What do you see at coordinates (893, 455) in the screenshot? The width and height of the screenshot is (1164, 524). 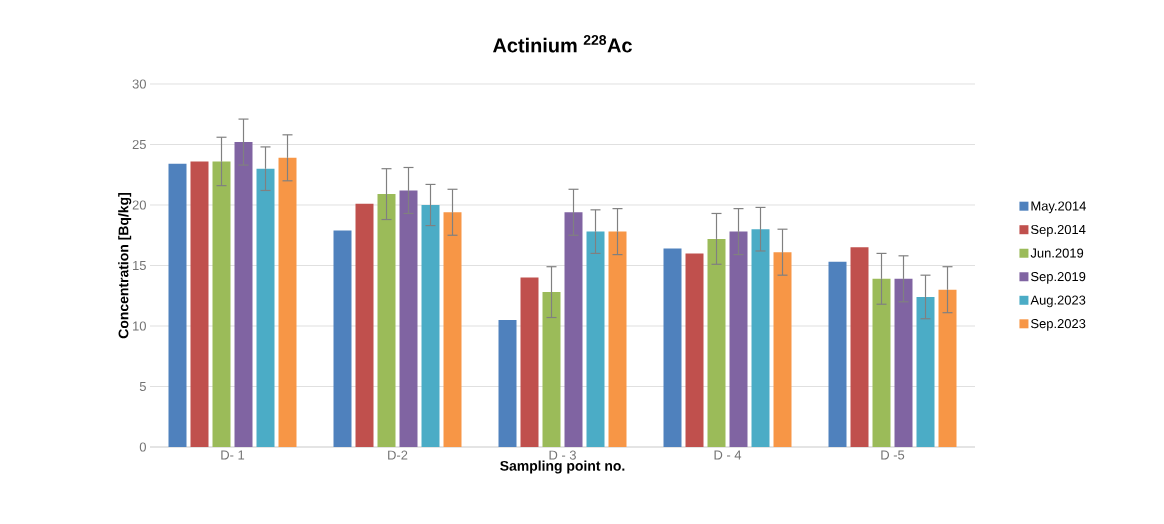 I see `x-tick-label: D -5` at bounding box center [893, 455].